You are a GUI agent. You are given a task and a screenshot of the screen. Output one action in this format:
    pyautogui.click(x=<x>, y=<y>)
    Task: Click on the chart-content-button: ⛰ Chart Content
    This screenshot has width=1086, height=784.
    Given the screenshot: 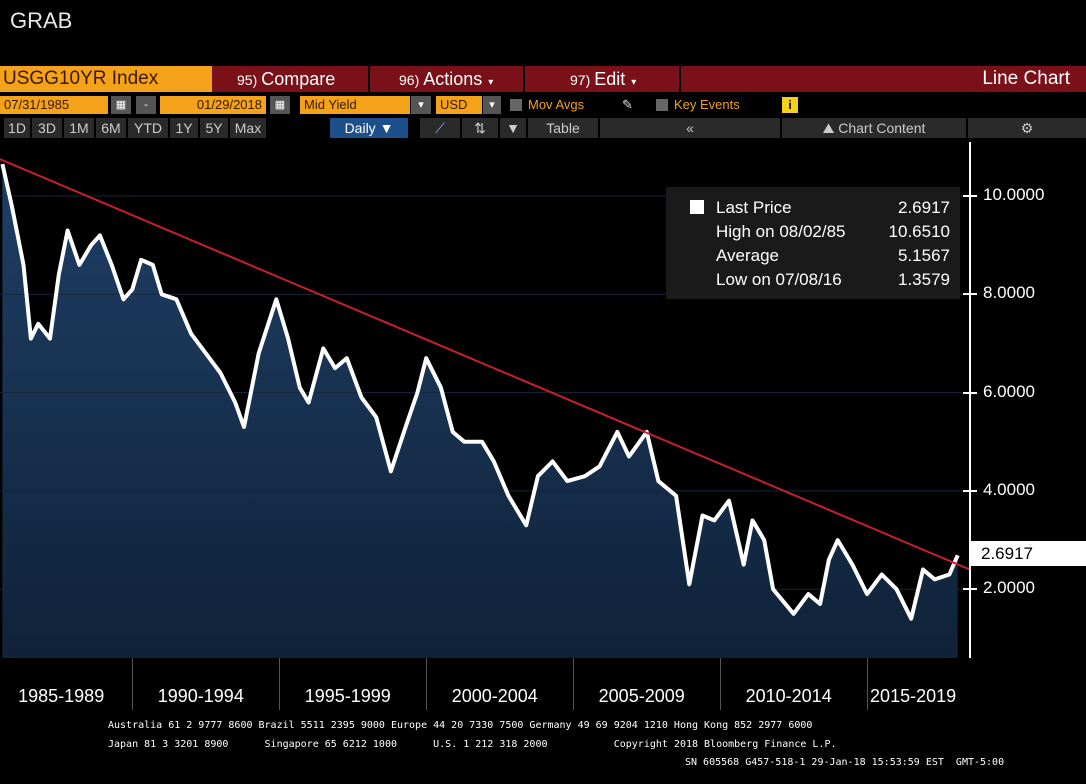 What is the action you would take?
    pyautogui.click(x=874, y=128)
    